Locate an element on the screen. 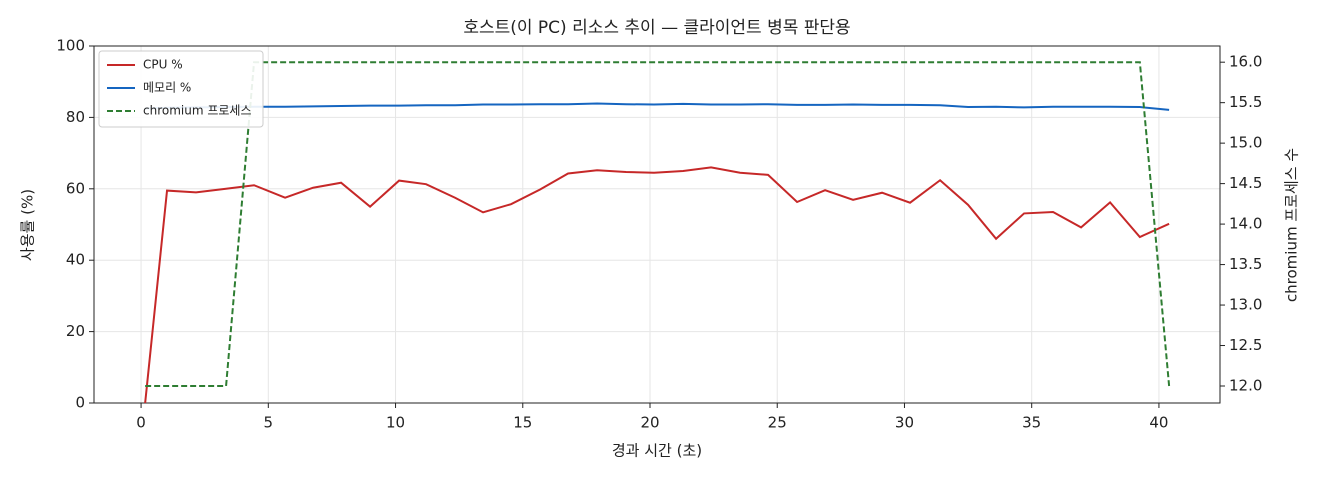 Image resolution: width=1320 pixels, height=480 pixels. y2-tick-label: 12.5 is located at coordinates (1245, 345).